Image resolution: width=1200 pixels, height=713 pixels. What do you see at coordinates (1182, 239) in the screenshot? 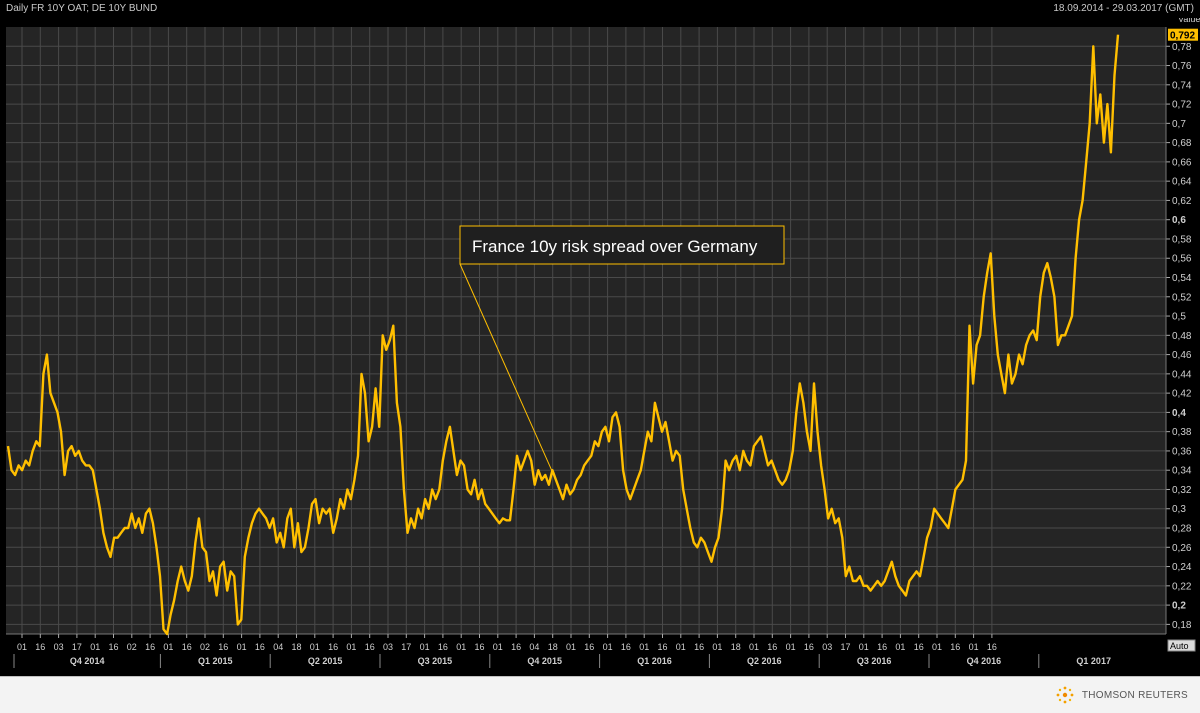
I see `y-tick-label: 0,58` at bounding box center [1182, 239].